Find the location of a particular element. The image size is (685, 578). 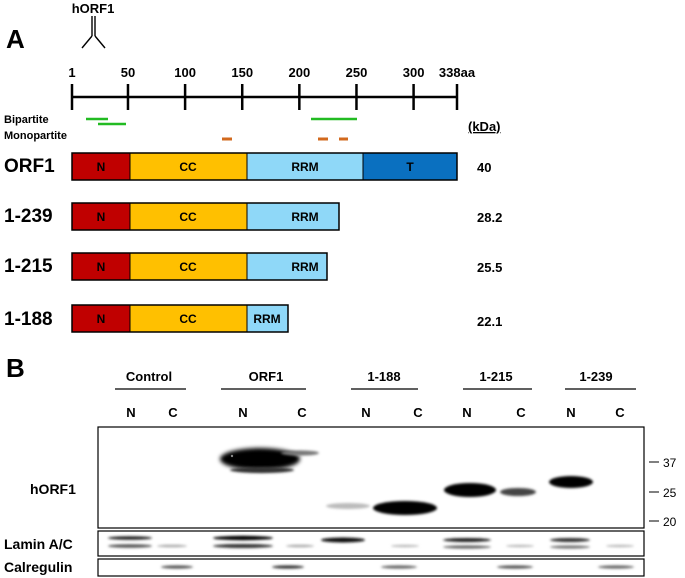

scale-tick-label: 200 is located at coordinates (299, 72).